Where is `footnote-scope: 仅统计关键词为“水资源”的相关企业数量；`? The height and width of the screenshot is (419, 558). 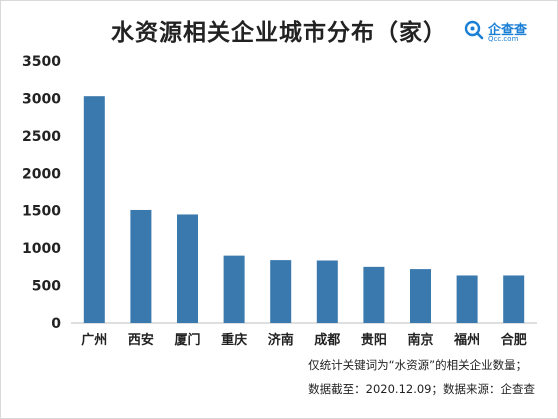
footnote-scope: 仅统计关键词为“水资源”的相关企业数量； is located at coordinates (418, 365).